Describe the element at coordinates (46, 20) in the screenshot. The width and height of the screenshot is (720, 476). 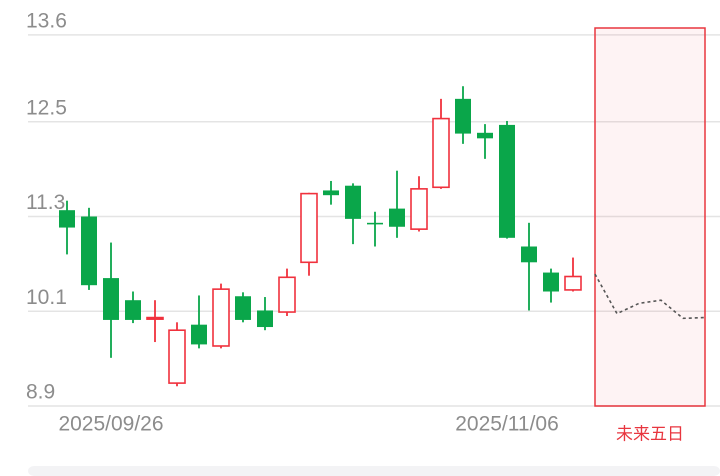
I see `y-tick-label: 13.6` at that location.